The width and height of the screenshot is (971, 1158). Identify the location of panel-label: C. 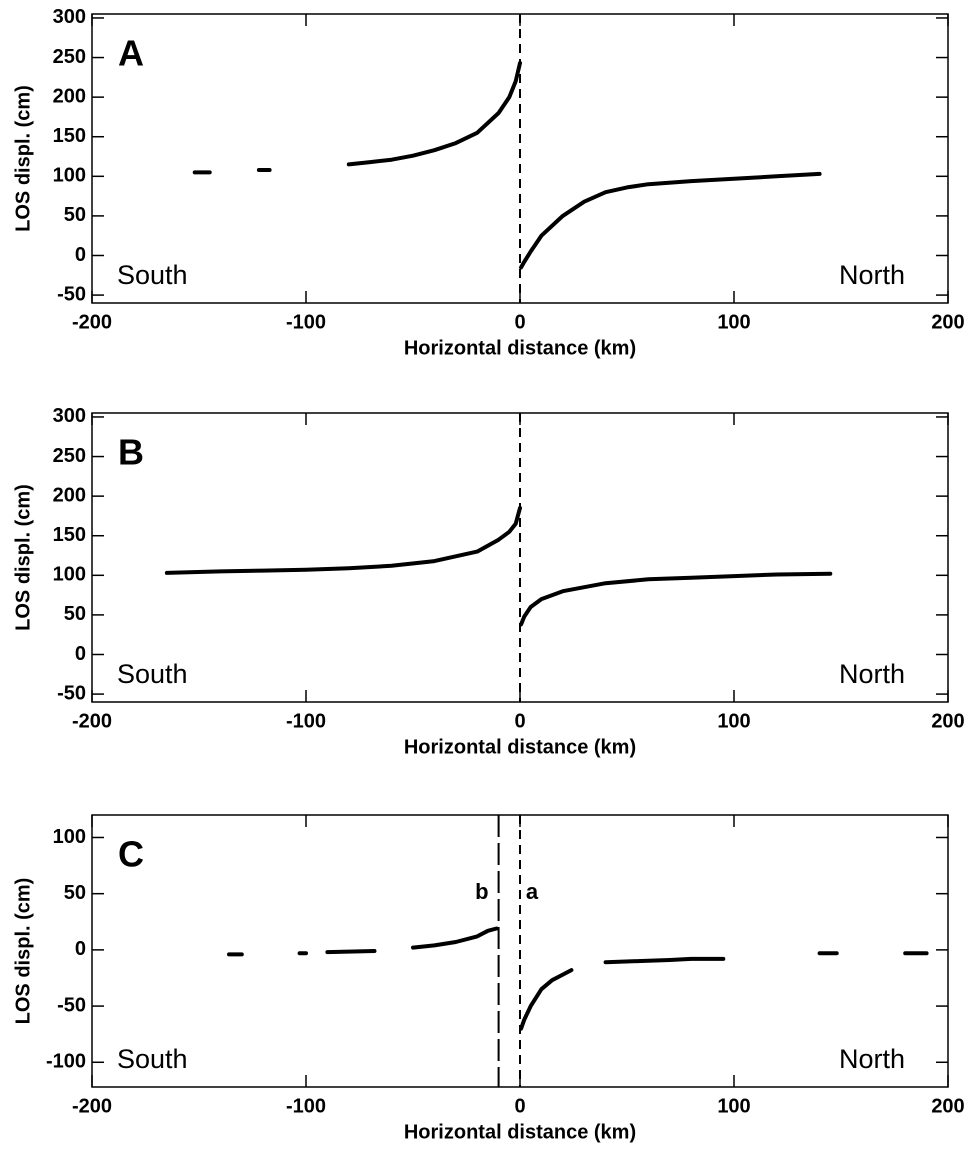
(131, 854).